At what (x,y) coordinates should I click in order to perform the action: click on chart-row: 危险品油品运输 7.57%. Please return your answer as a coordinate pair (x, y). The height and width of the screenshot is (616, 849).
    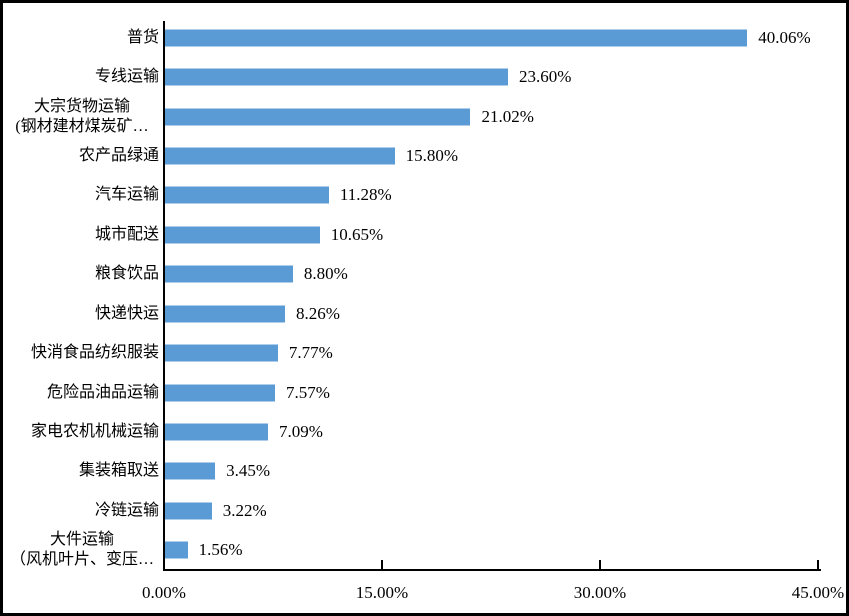
    Looking at the image, I should click on (424, 392).